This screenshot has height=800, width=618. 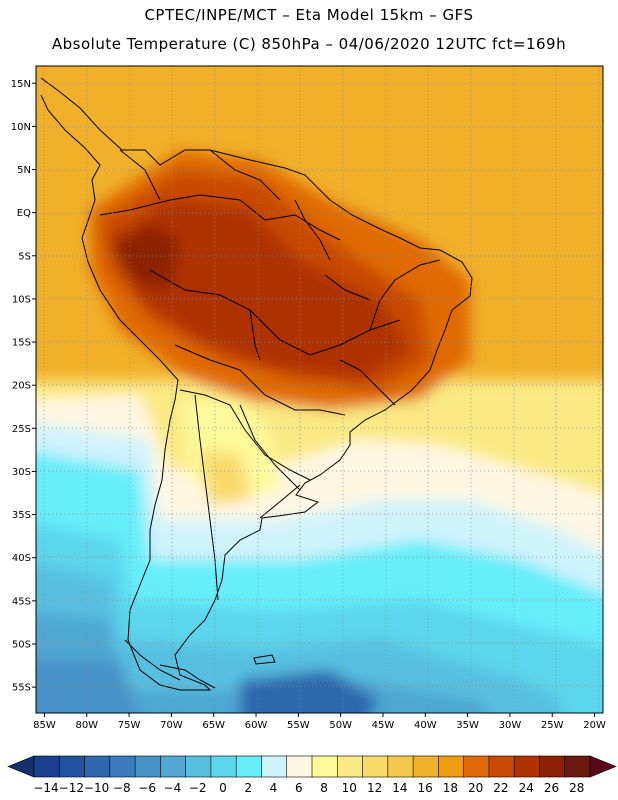 What do you see at coordinates (21, 644) in the screenshot?
I see `lat-tick-label: 50S` at bounding box center [21, 644].